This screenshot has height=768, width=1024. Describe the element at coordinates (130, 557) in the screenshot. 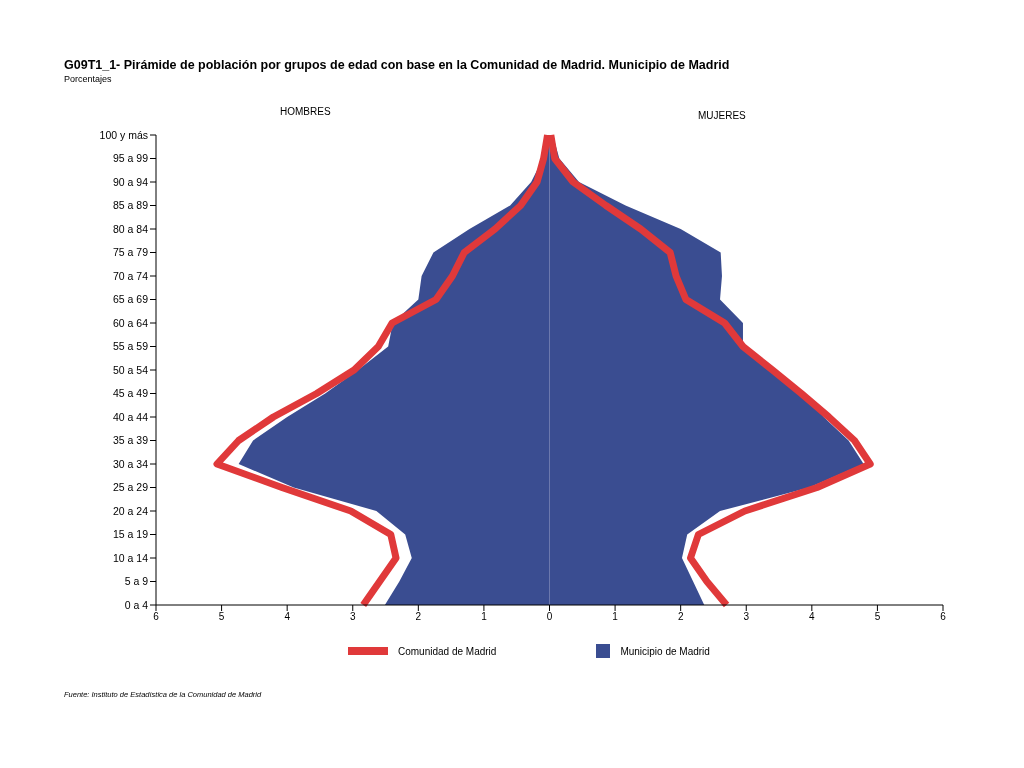

I see `y-tick-label: 10 a 14` at that location.